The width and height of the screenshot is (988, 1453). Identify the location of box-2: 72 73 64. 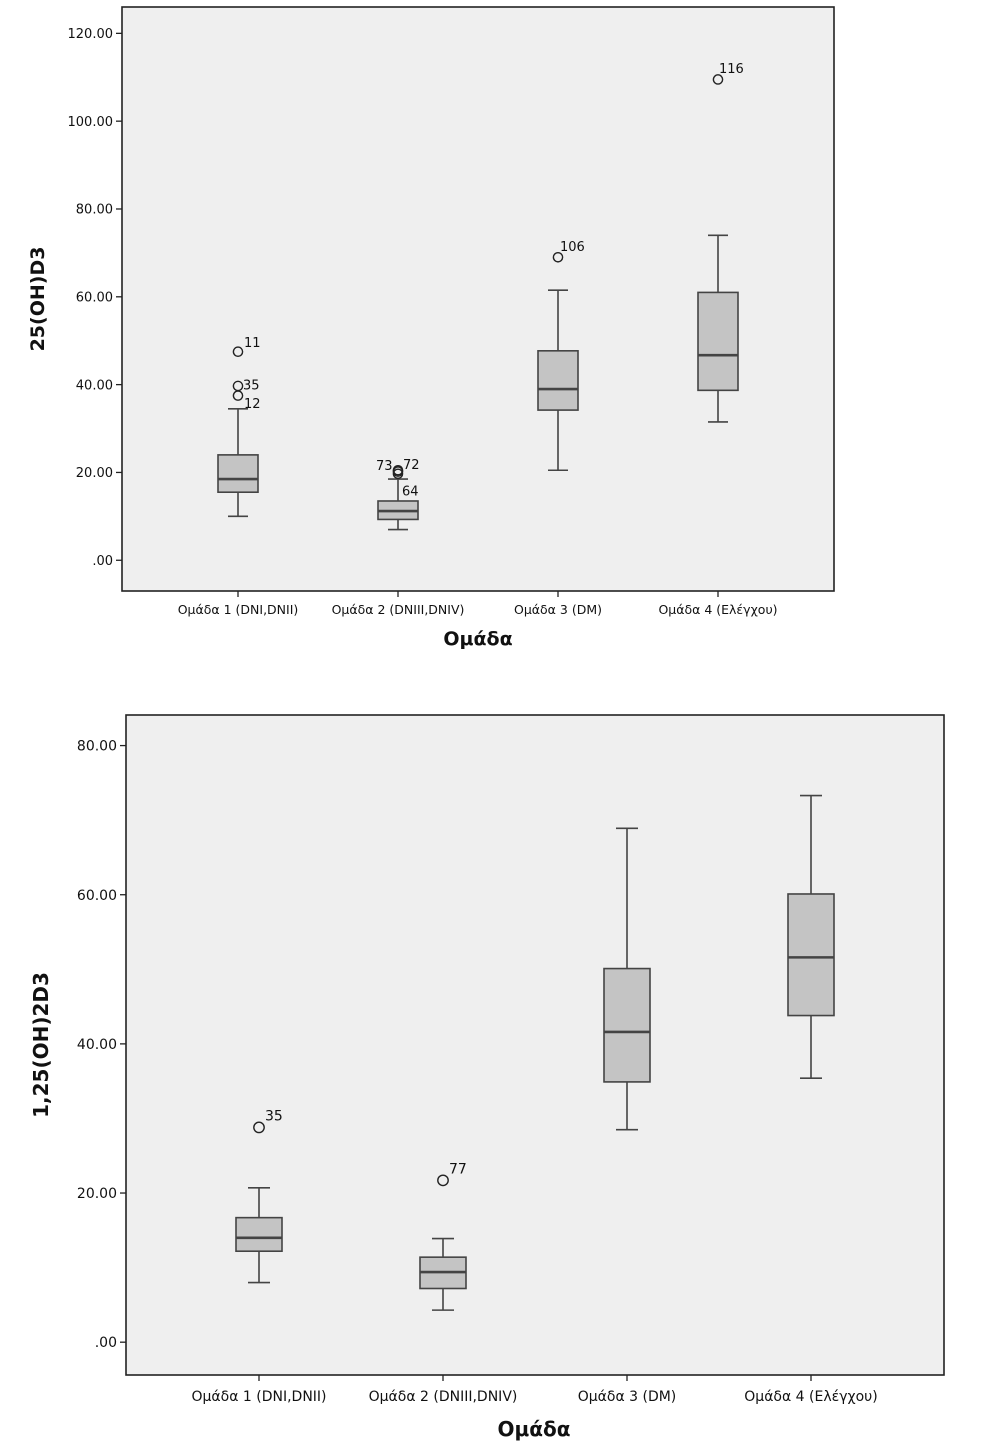
(398, 494).